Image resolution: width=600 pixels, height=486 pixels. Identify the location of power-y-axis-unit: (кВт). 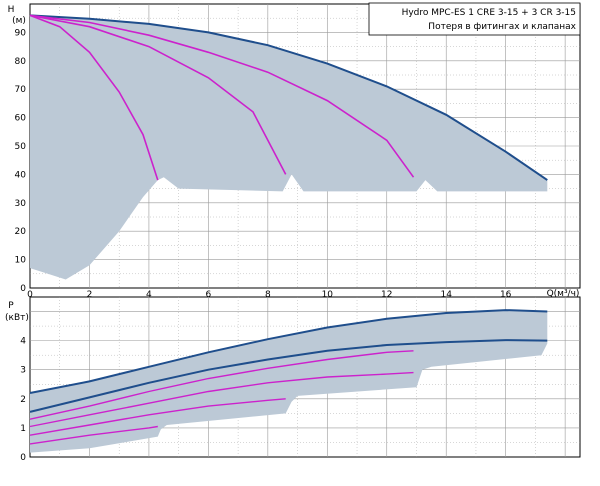
(17, 318).